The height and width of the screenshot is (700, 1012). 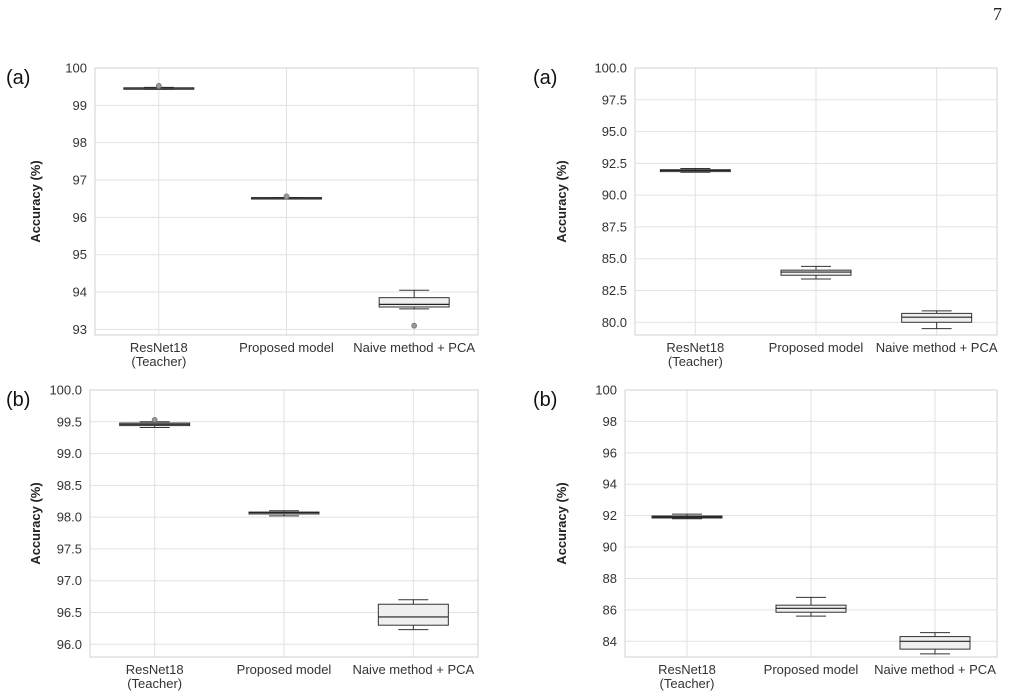 What do you see at coordinates (69, 421) in the screenshot?
I see `y-tick-label: 99.5` at bounding box center [69, 421].